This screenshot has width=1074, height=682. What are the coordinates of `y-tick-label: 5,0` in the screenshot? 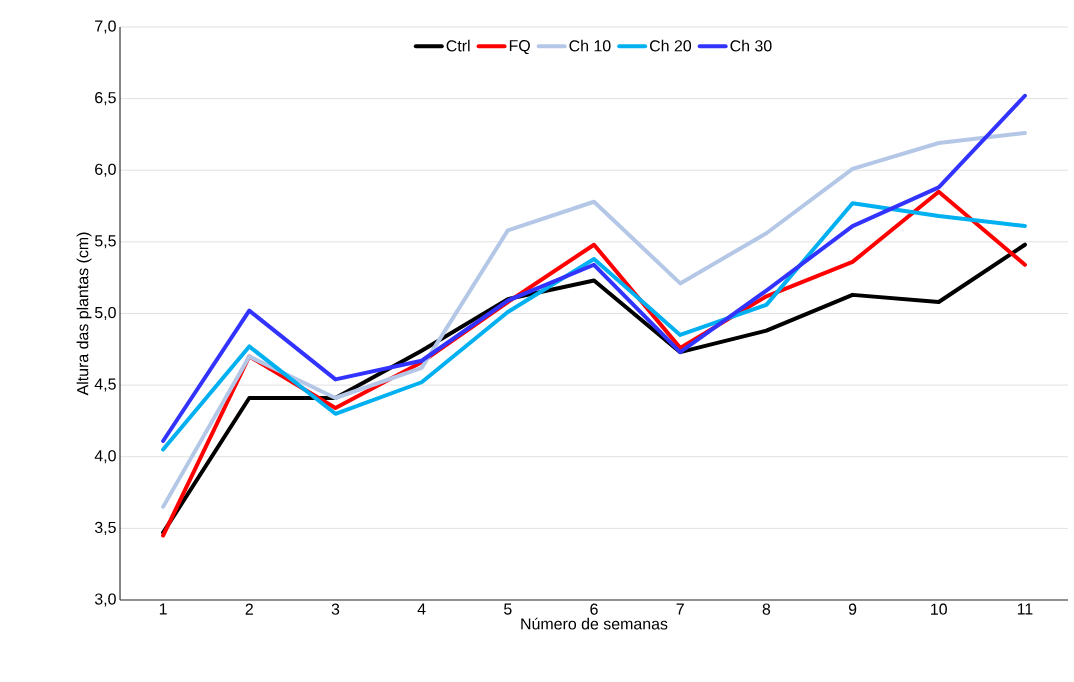 It's located at (105, 313).